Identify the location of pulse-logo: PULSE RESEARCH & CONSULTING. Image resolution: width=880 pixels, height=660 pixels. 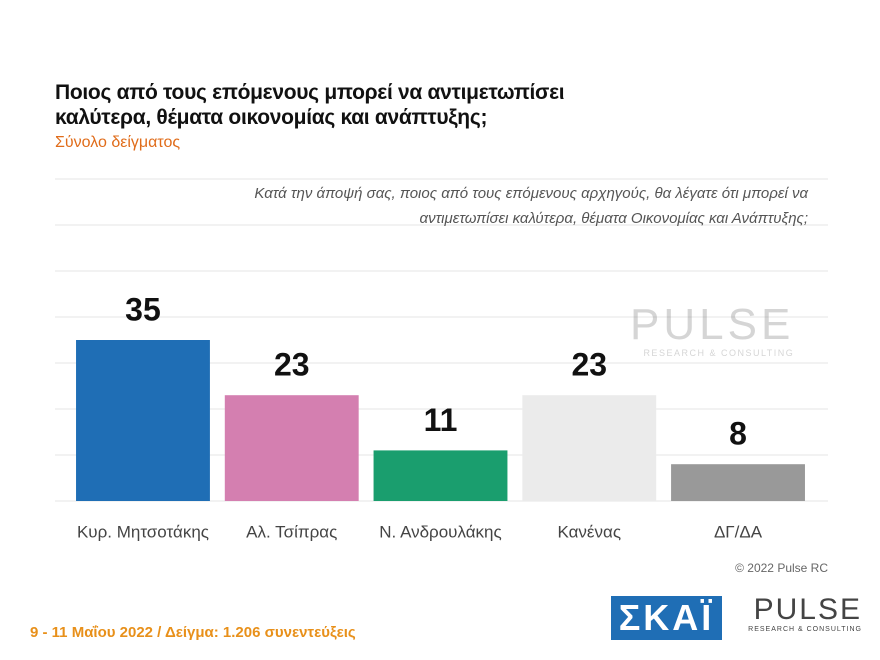
(800, 613).